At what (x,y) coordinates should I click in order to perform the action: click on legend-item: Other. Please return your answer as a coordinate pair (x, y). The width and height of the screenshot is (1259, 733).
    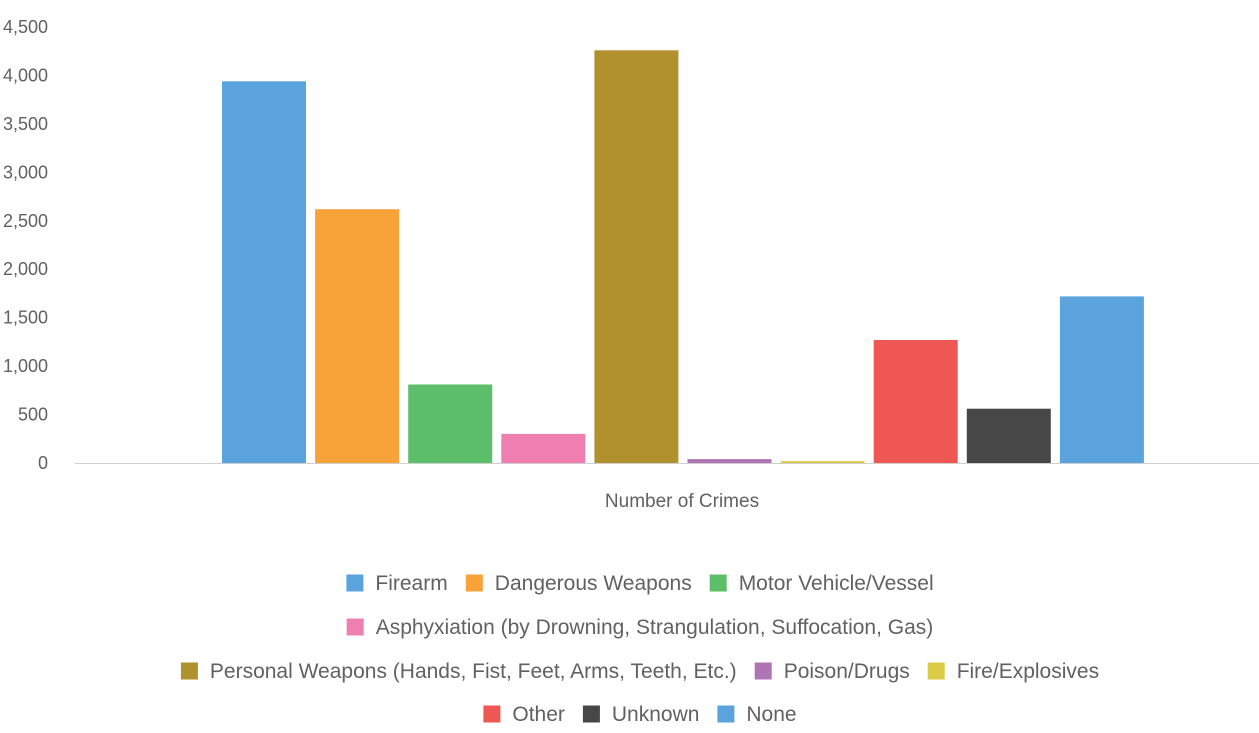
    Looking at the image, I should click on (524, 714).